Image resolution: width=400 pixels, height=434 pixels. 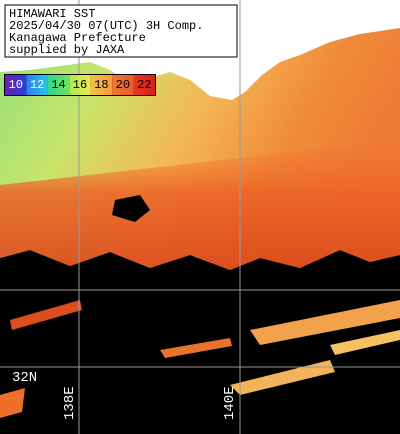 What do you see at coordinates (131, 208) in the screenshot?
I see `cloud-gap` at bounding box center [131, 208].